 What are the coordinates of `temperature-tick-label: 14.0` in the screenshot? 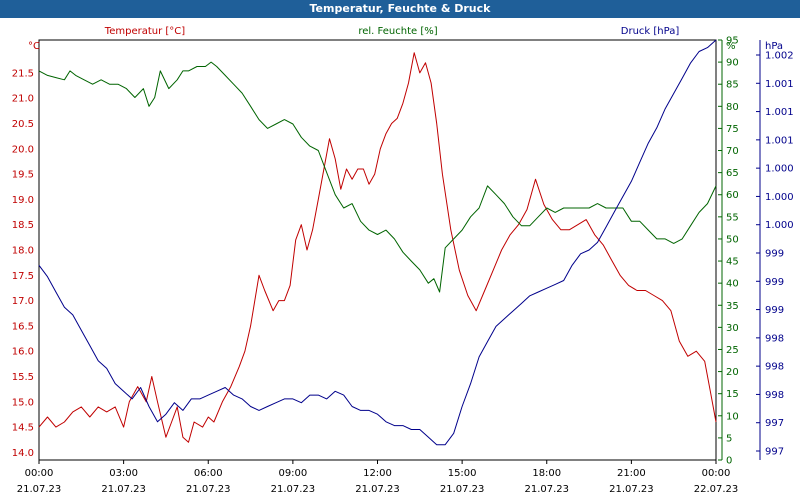 It's located at (23, 453).